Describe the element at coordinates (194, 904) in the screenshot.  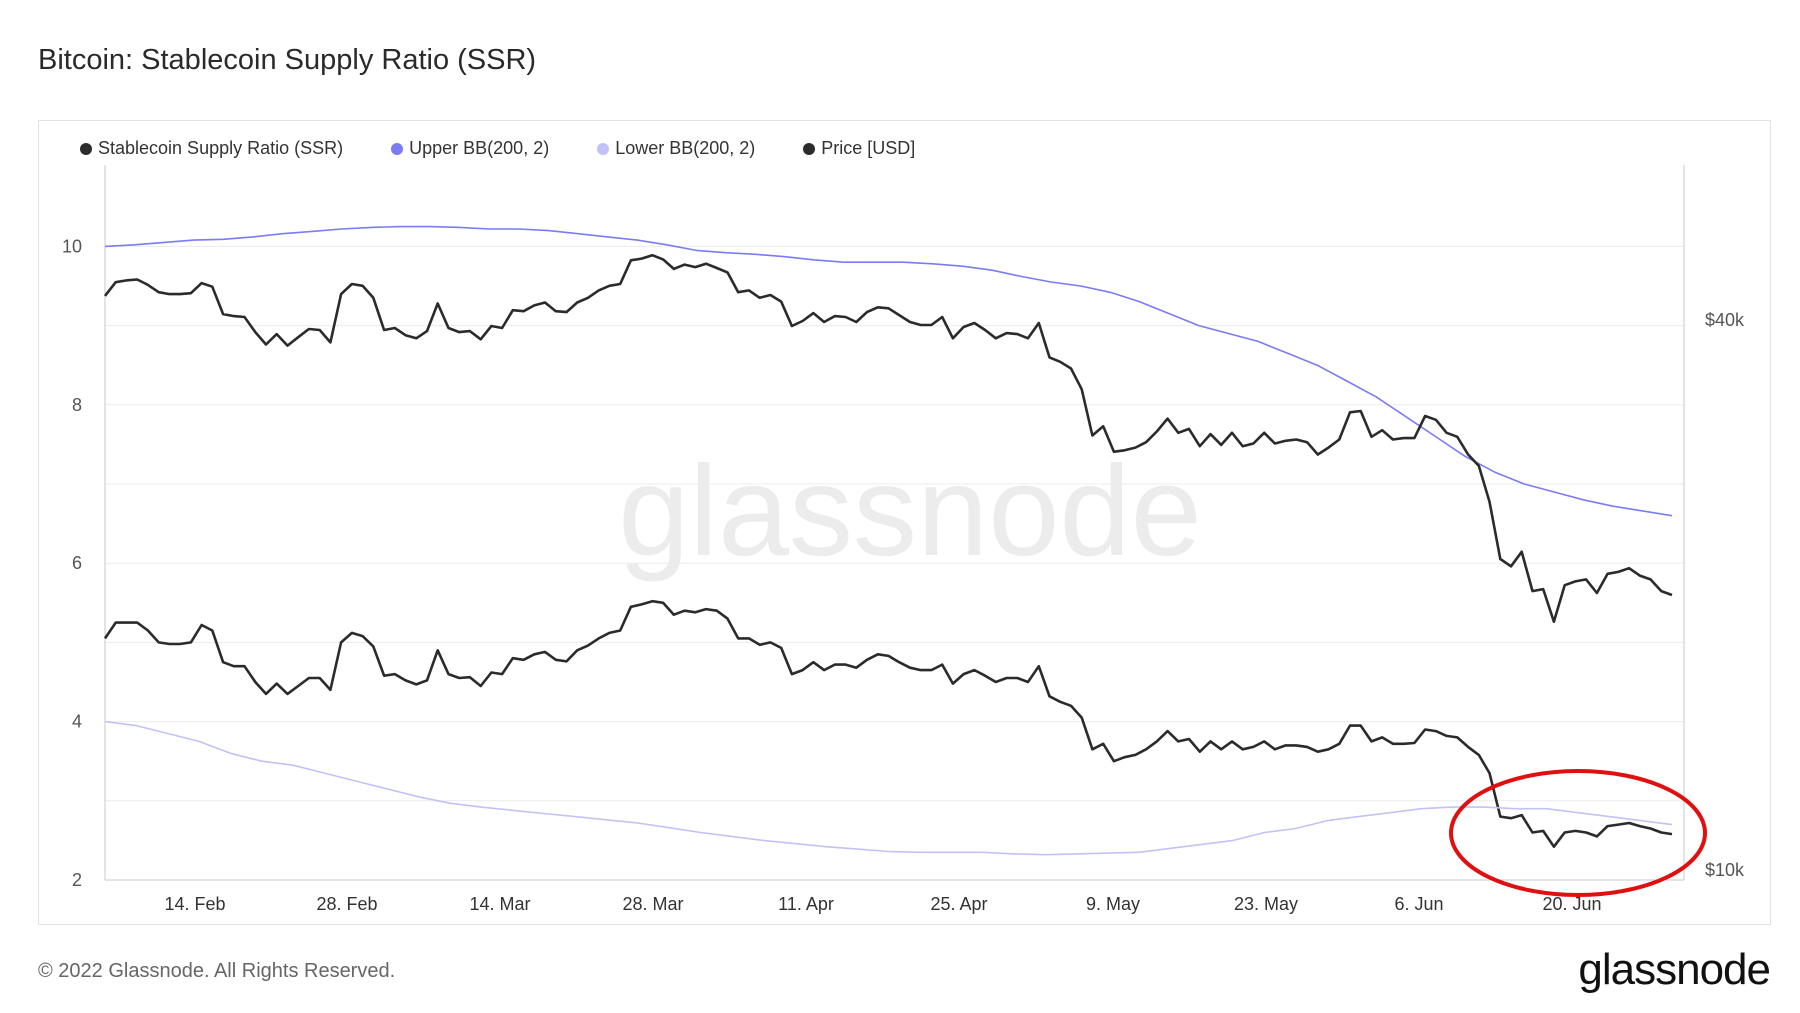
I see `x-tick-label: 14. Feb` at that location.